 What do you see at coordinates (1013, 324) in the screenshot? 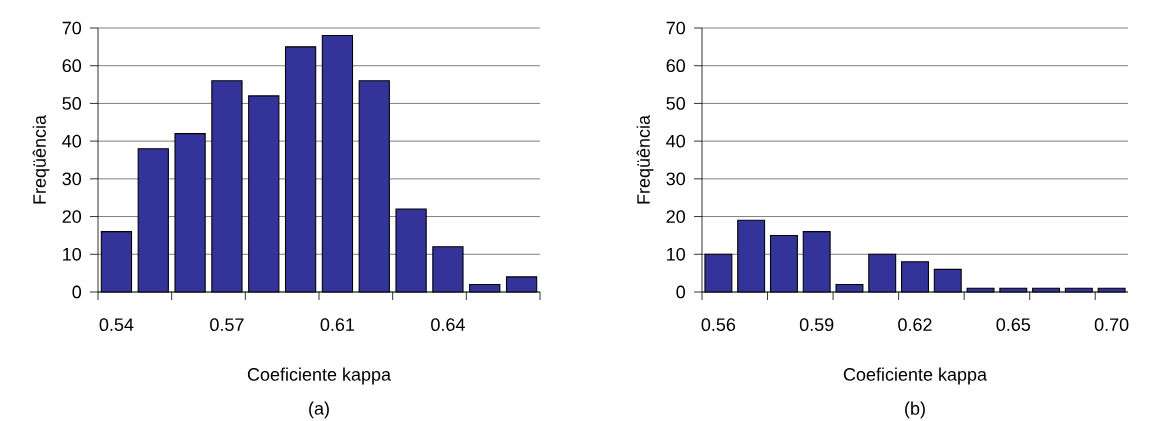
I see `x-tick-label: 0.65` at bounding box center [1013, 324].